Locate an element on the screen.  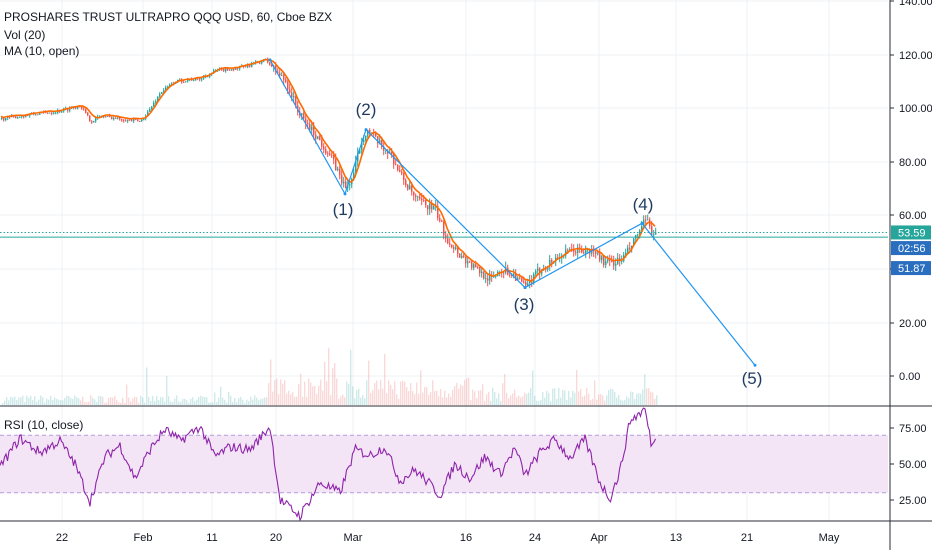
time-axis-label: 21 is located at coordinates (747, 538).